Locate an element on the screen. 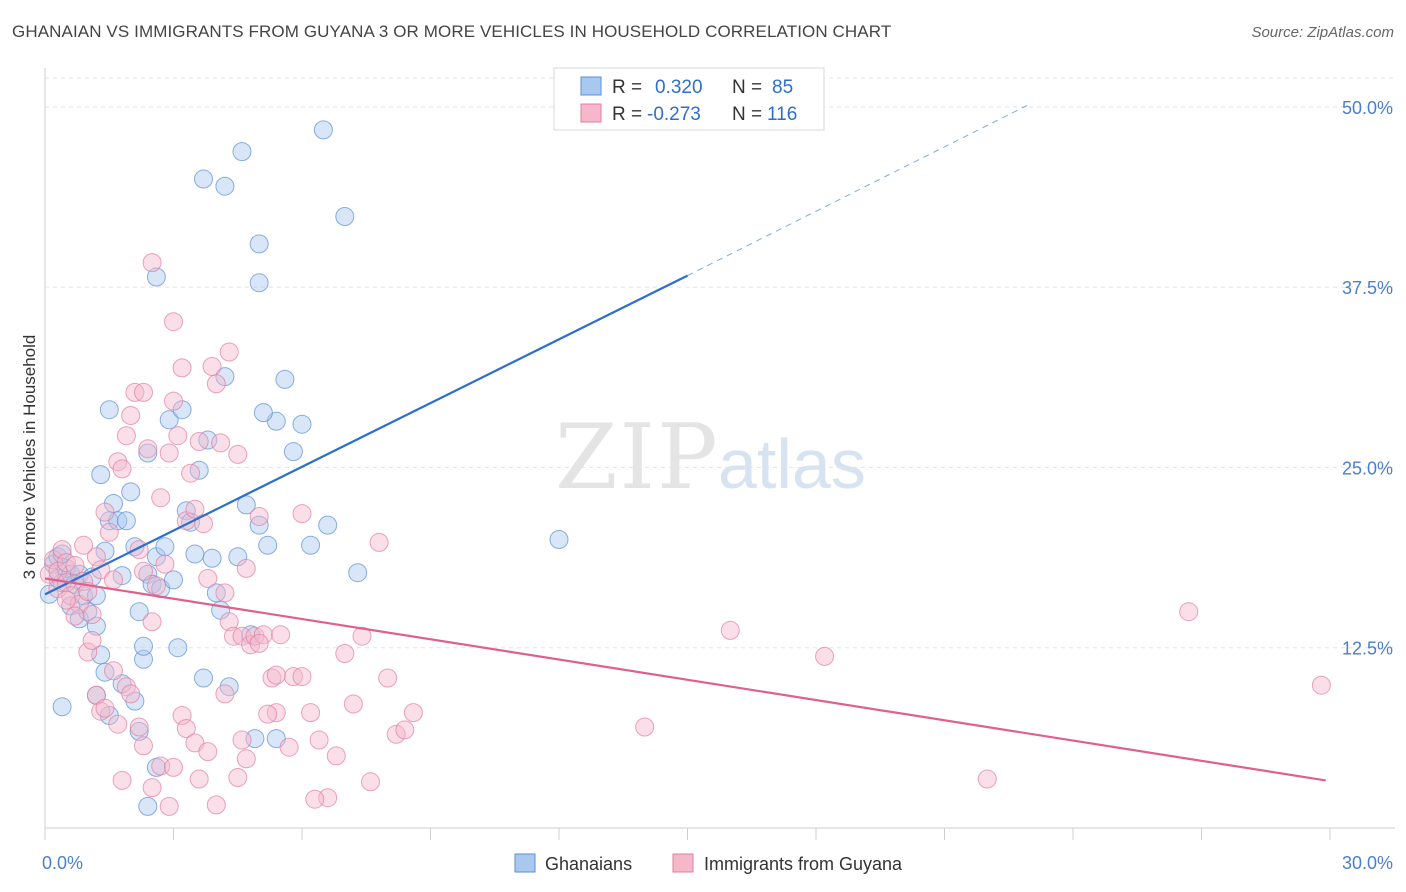 The width and height of the screenshot is (1406, 892). series-legend: Ghanaians Immigrants from Guyana is located at coordinates (708, 863).